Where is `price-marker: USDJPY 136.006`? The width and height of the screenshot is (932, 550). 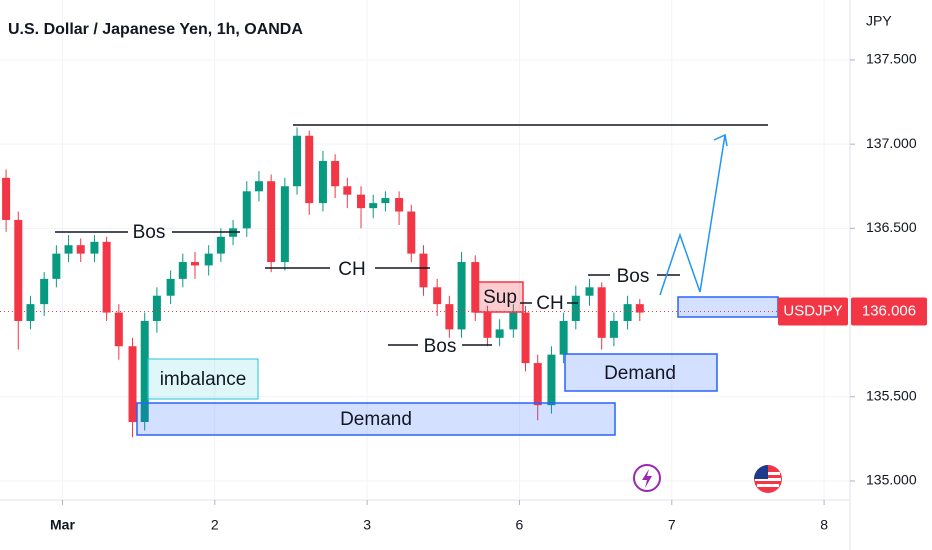 price-marker: USDJPY 136.006 is located at coordinates (463, 311).